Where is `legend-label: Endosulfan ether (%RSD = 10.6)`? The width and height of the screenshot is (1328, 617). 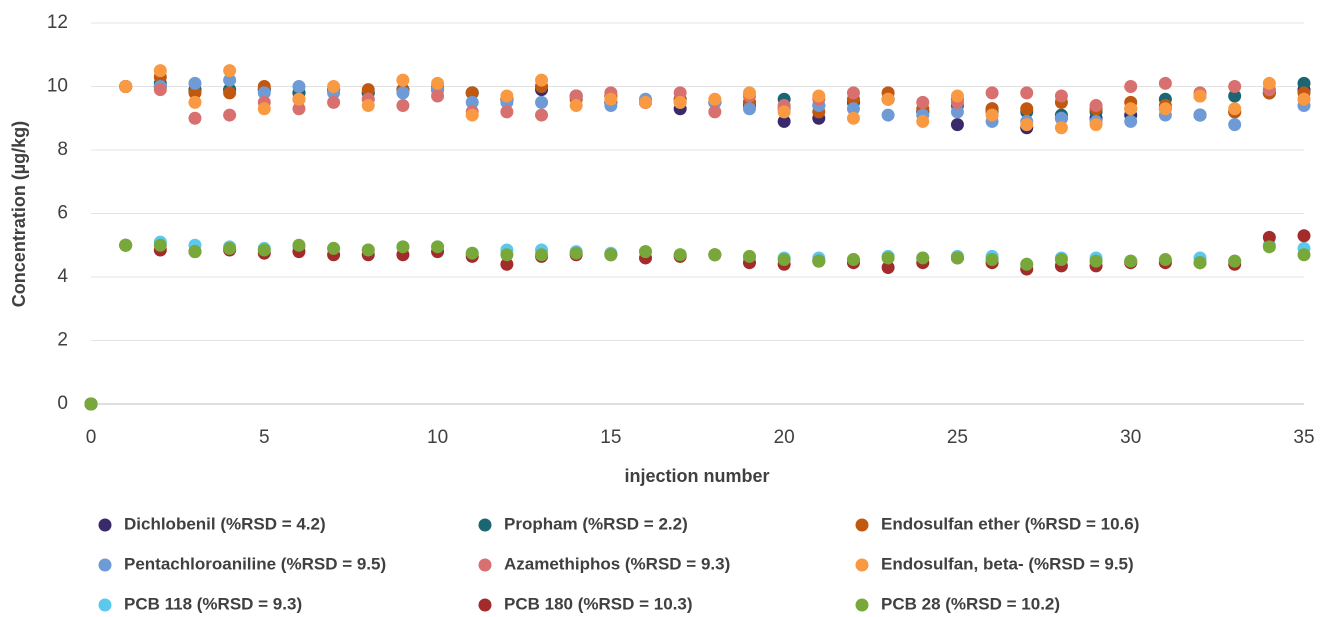
legend-label: Endosulfan ether (%RSD = 10.6) is located at coordinates (1010, 523).